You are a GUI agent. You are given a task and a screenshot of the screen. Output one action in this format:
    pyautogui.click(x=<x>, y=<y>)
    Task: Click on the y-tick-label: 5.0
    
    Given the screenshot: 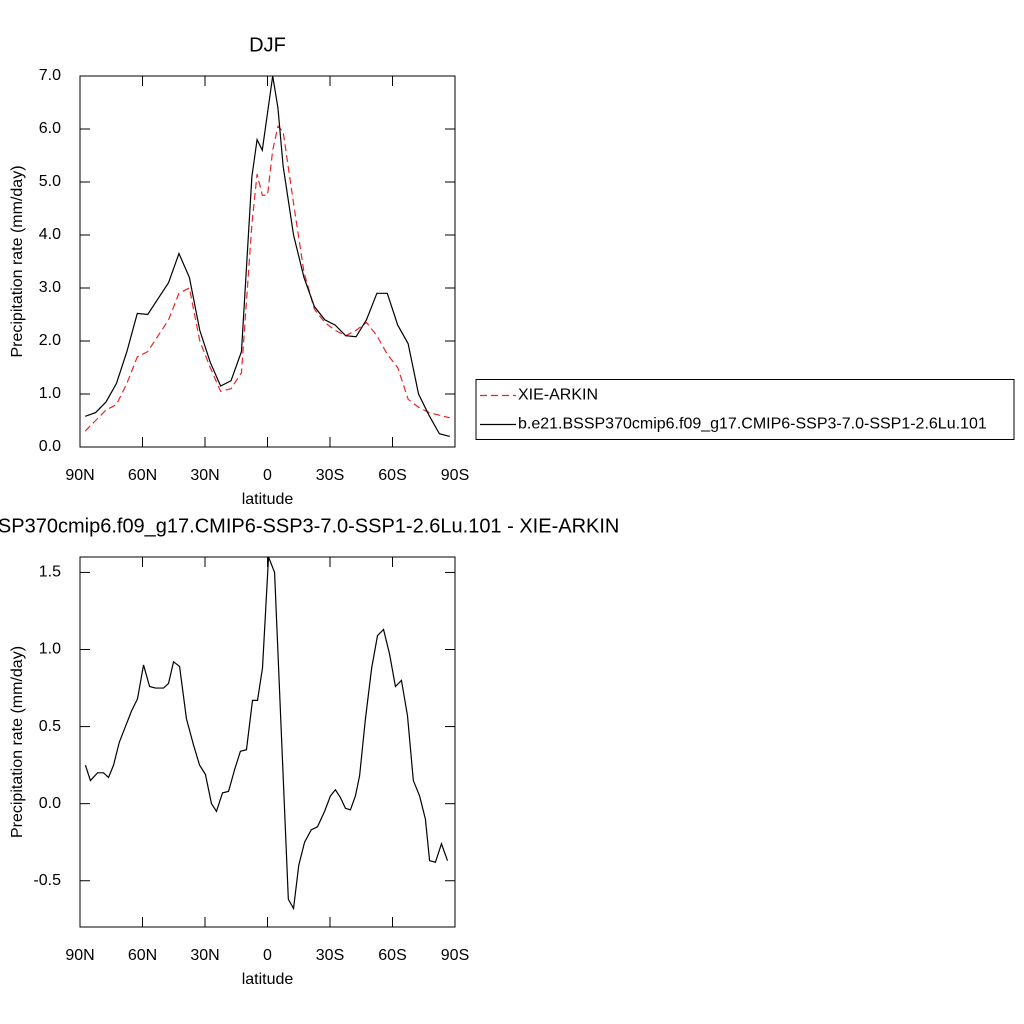 What is the action you would take?
    pyautogui.click(x=50, y=181)
    